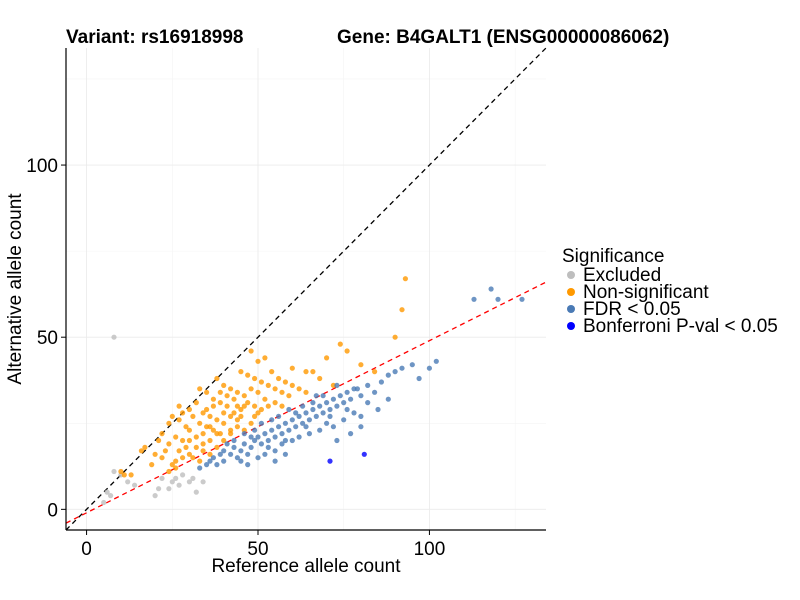 This screenshot has width=800, height=600. I want to click on legend-label-bonferroni: Bonferroni P-val < 0.05, so click(680, 326).